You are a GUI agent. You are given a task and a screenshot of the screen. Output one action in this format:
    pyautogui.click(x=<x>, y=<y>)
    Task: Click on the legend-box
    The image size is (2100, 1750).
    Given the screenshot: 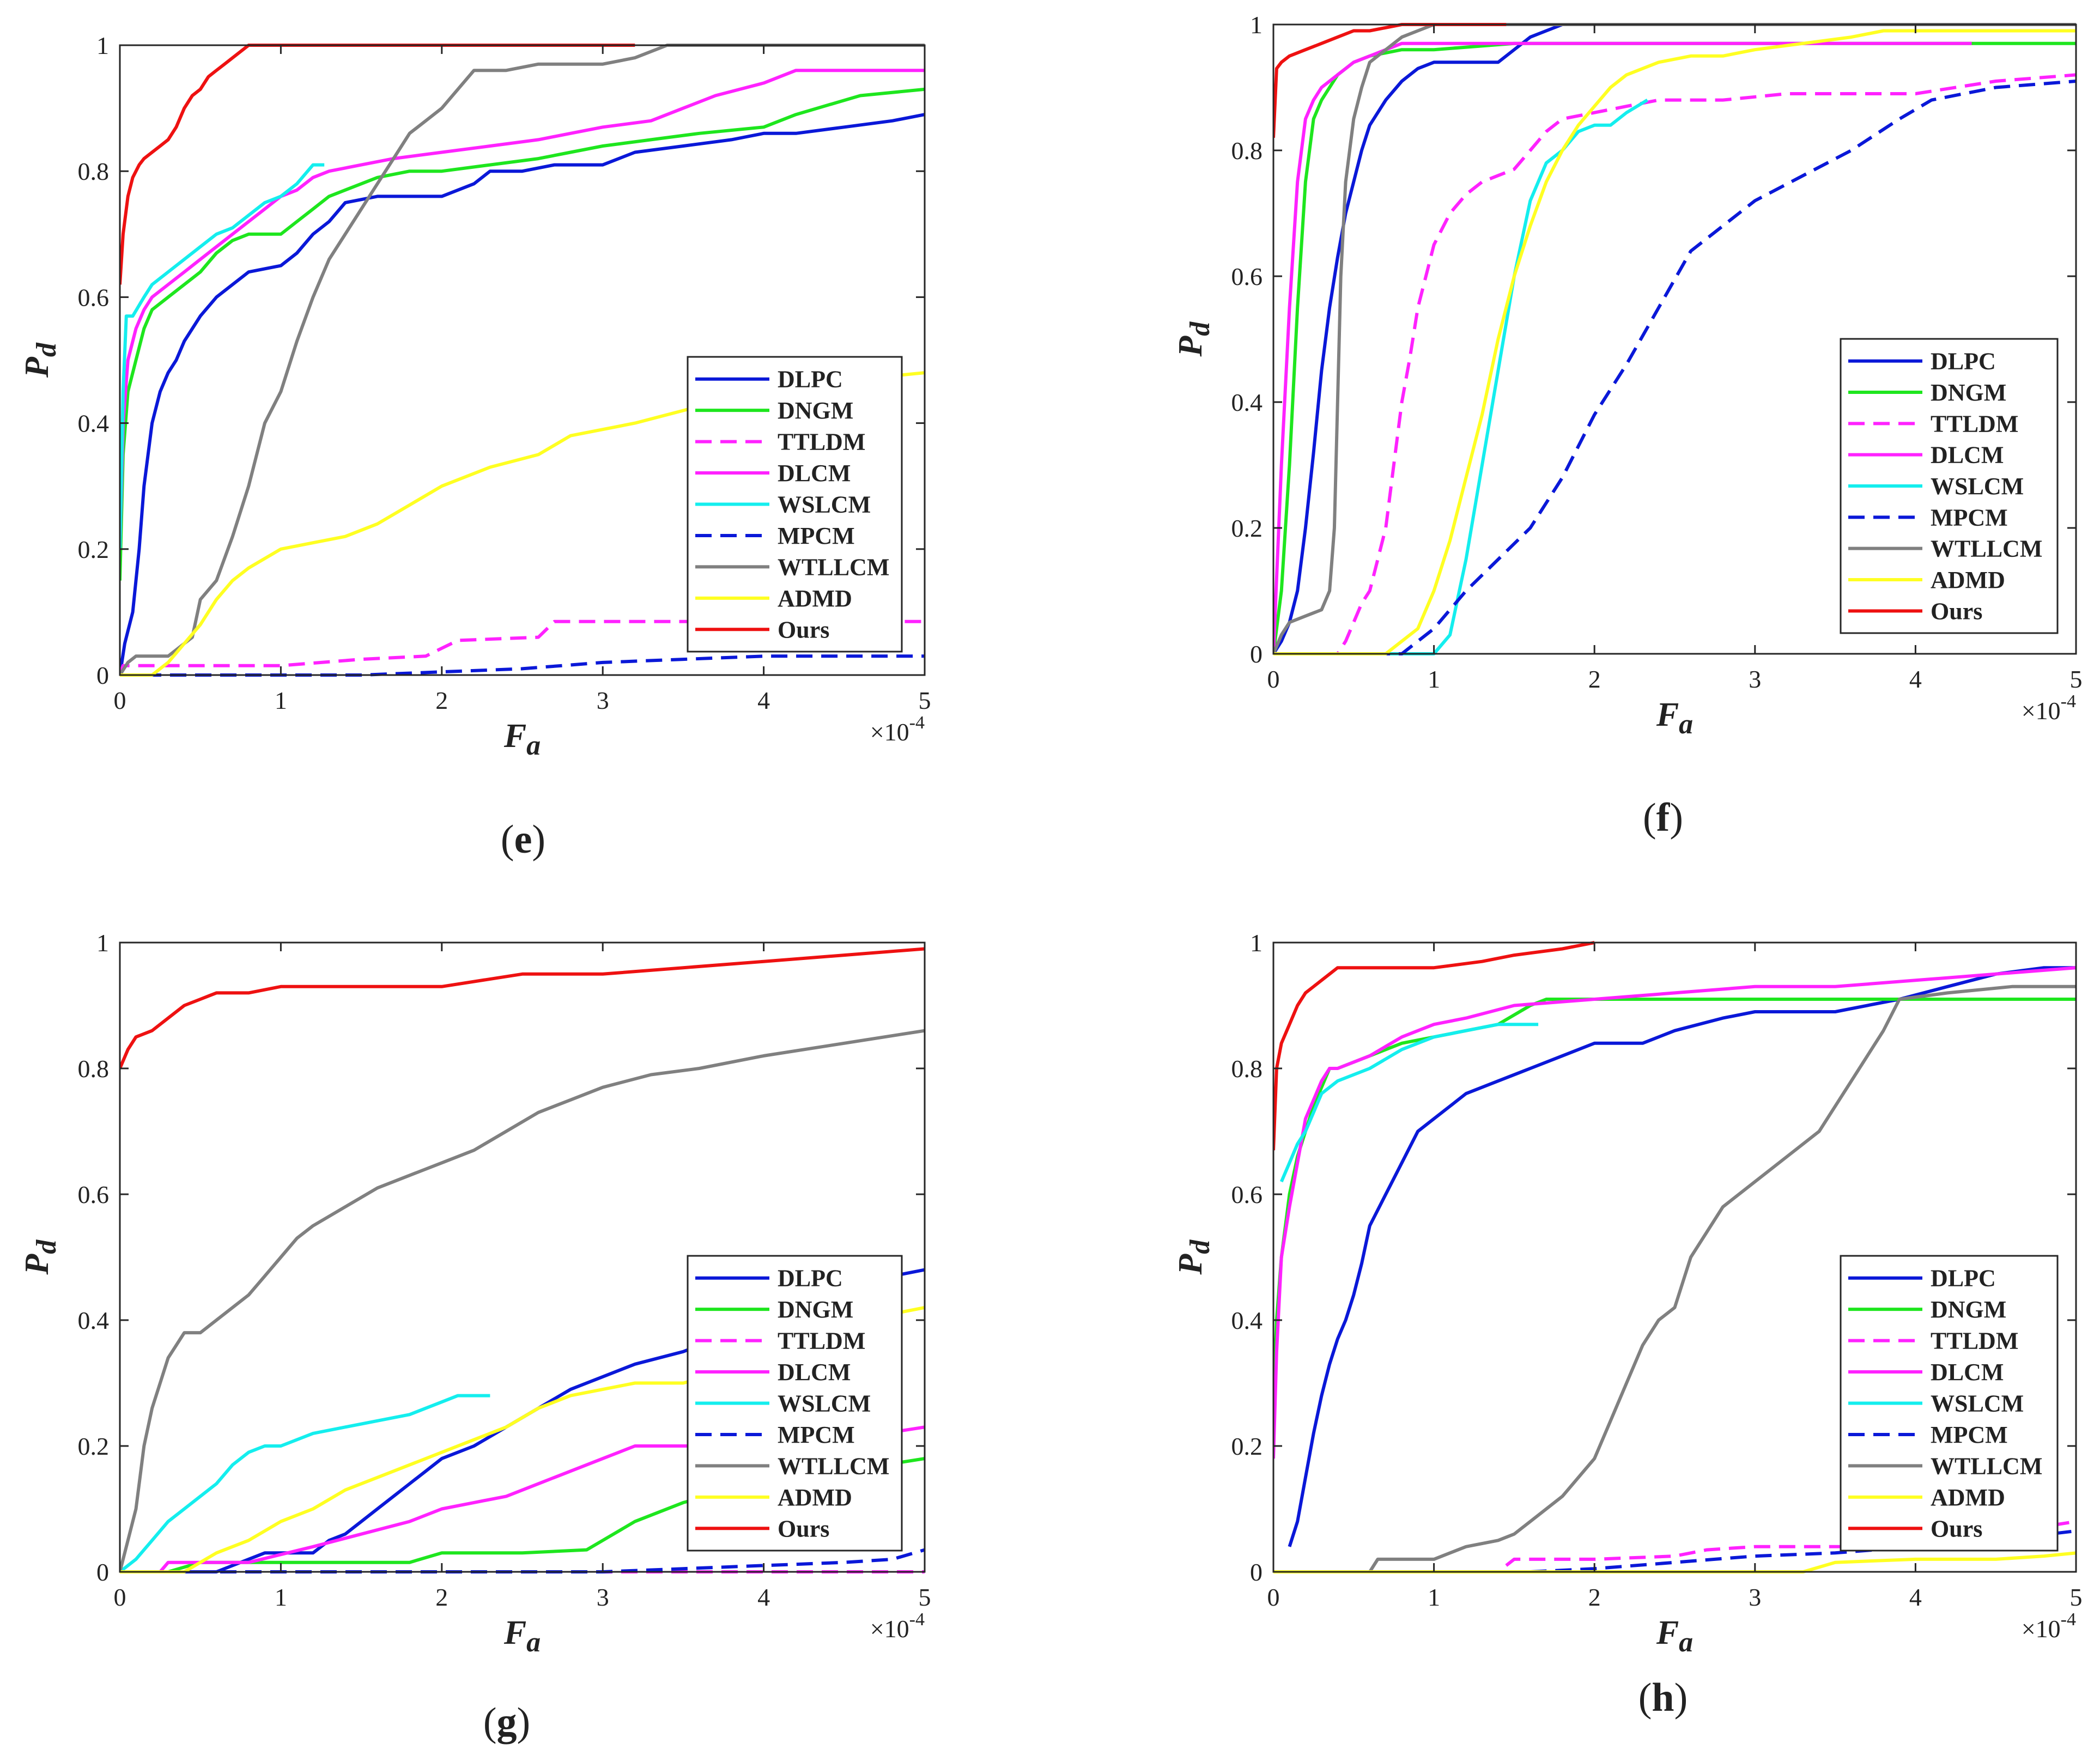 What is the action you would take?
    pyautogui.click(x=1950, y=486)
    